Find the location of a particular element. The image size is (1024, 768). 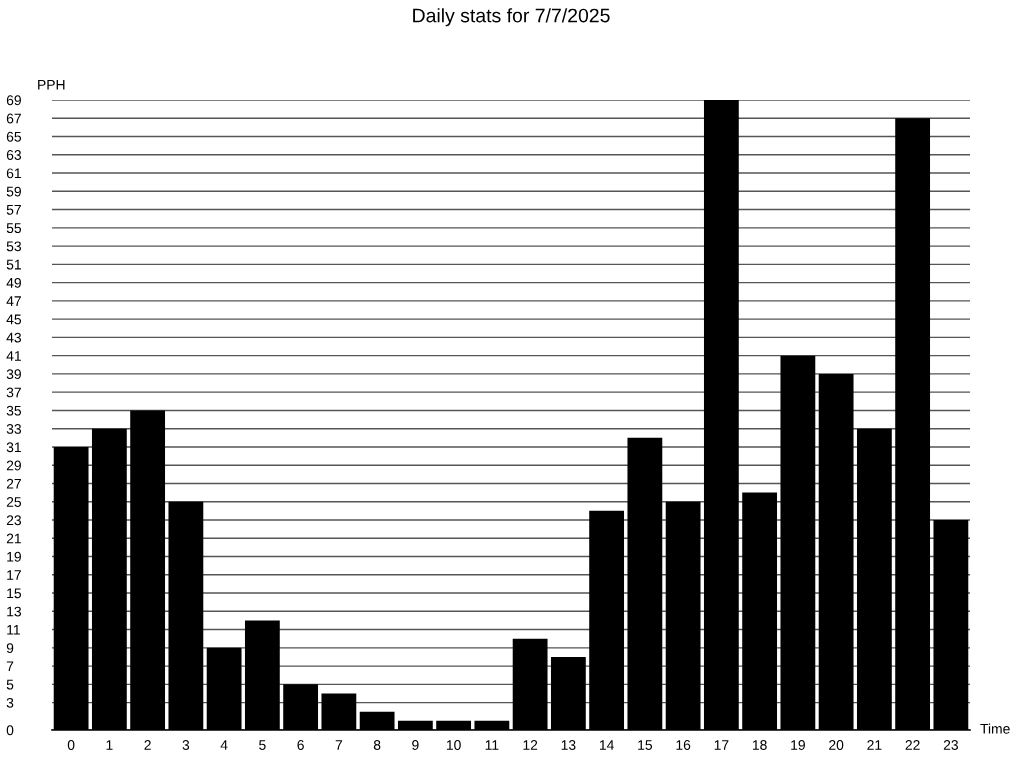

y-tick-label: 13 is located at coordinates (14, 611).